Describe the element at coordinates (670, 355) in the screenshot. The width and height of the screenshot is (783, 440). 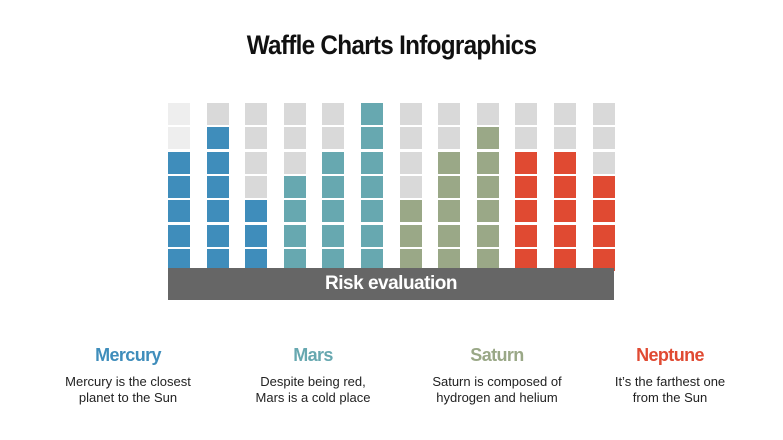
I see `legend-title: Neptune` at that location.